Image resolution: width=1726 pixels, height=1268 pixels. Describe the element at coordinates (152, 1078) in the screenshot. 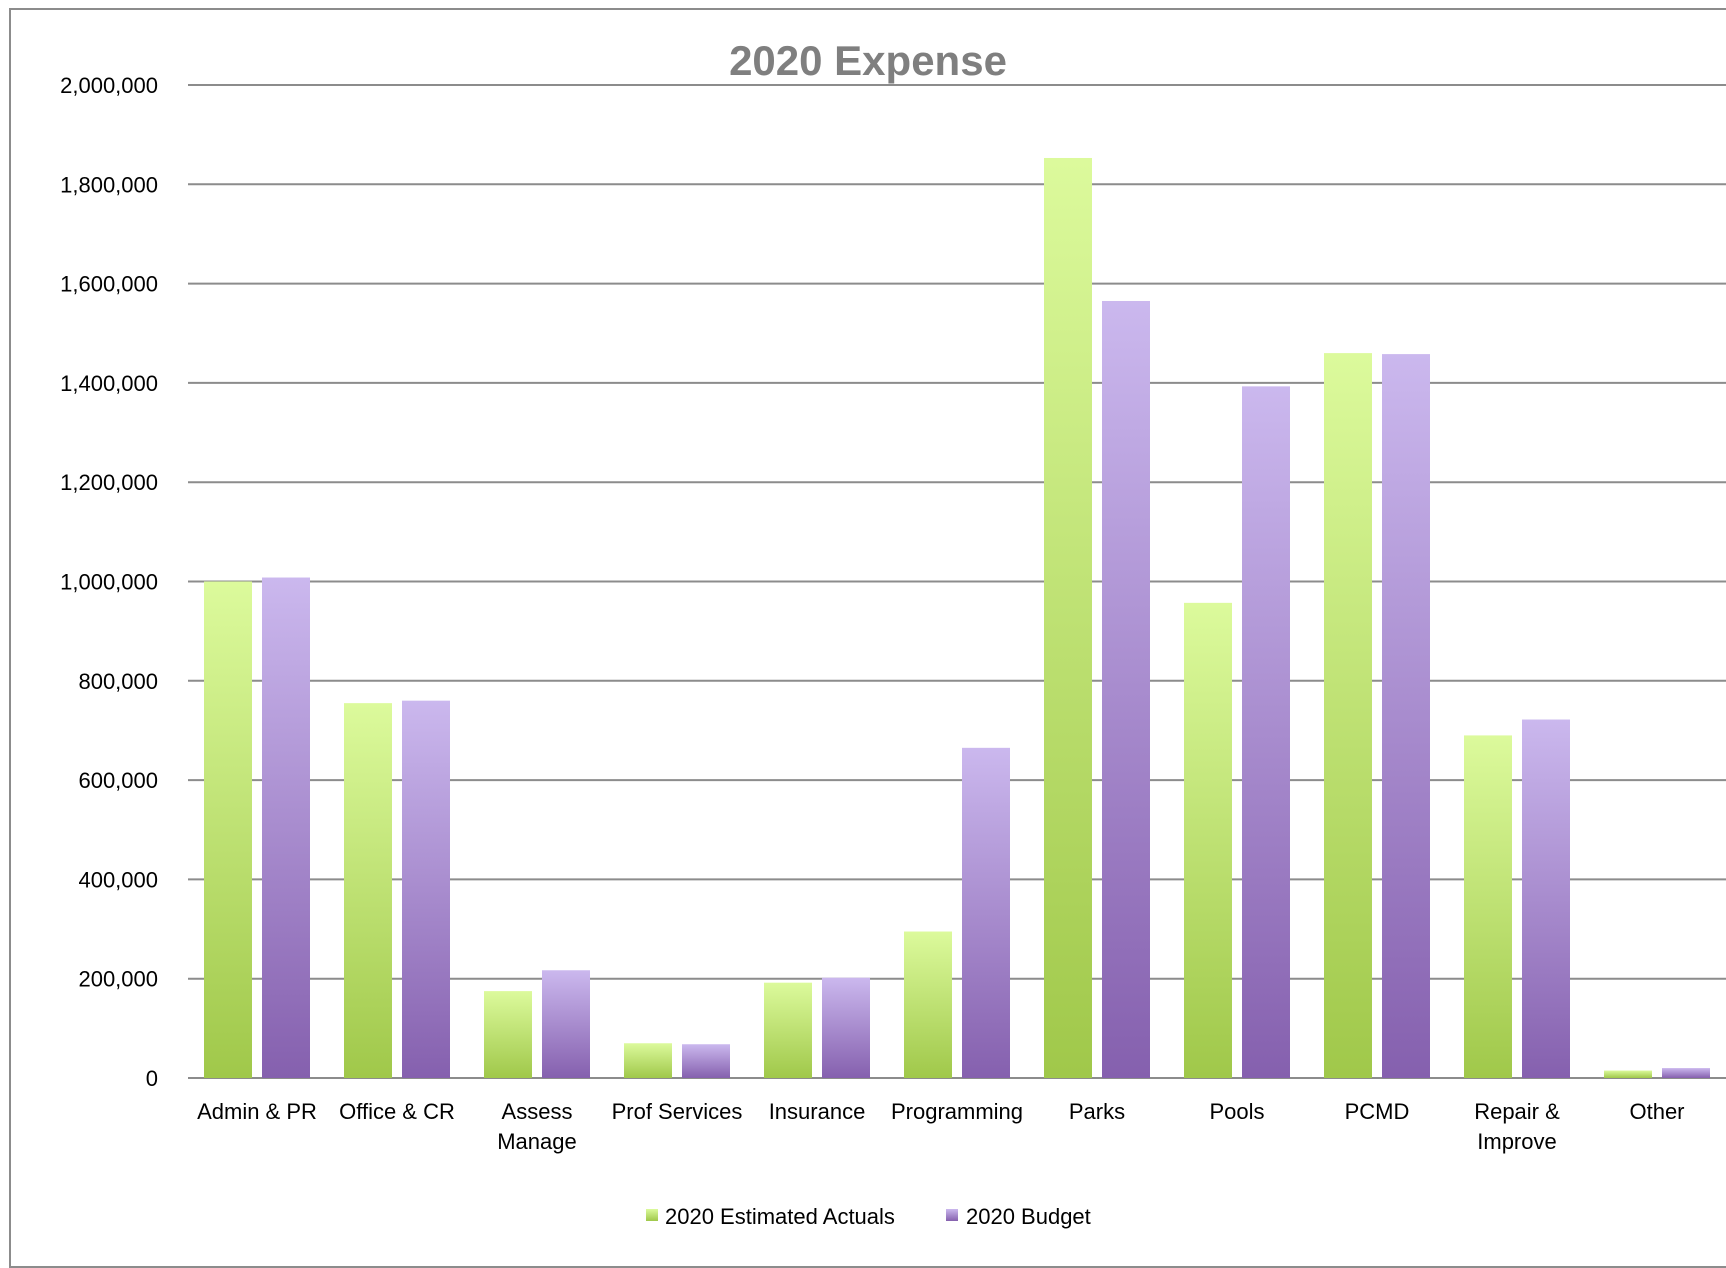

I see `y-tick-label: 0` at that location.